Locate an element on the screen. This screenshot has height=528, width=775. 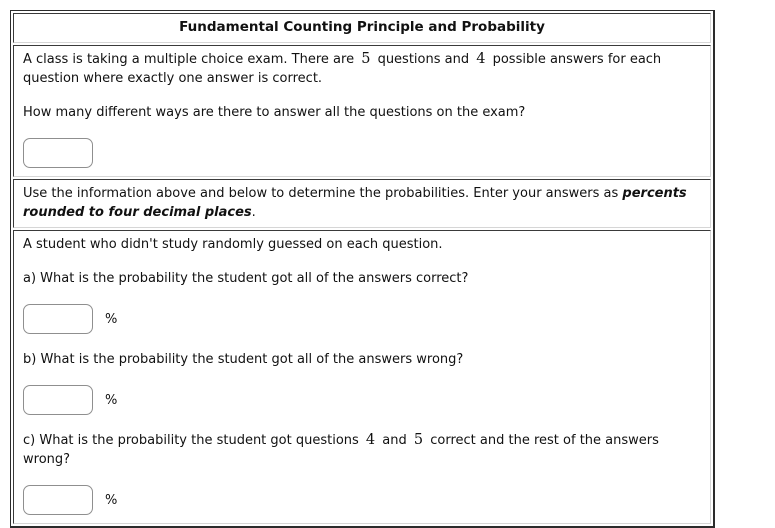
part-c-input is located at coordinates (58, 500).